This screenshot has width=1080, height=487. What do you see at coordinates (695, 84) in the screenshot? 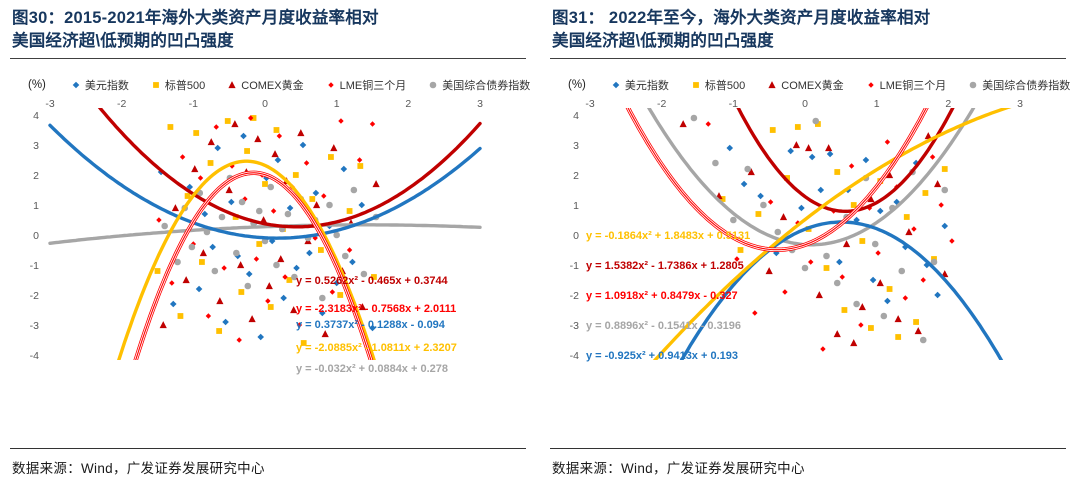
I see `spx-marker-icon` at bounding box center [695, 84].